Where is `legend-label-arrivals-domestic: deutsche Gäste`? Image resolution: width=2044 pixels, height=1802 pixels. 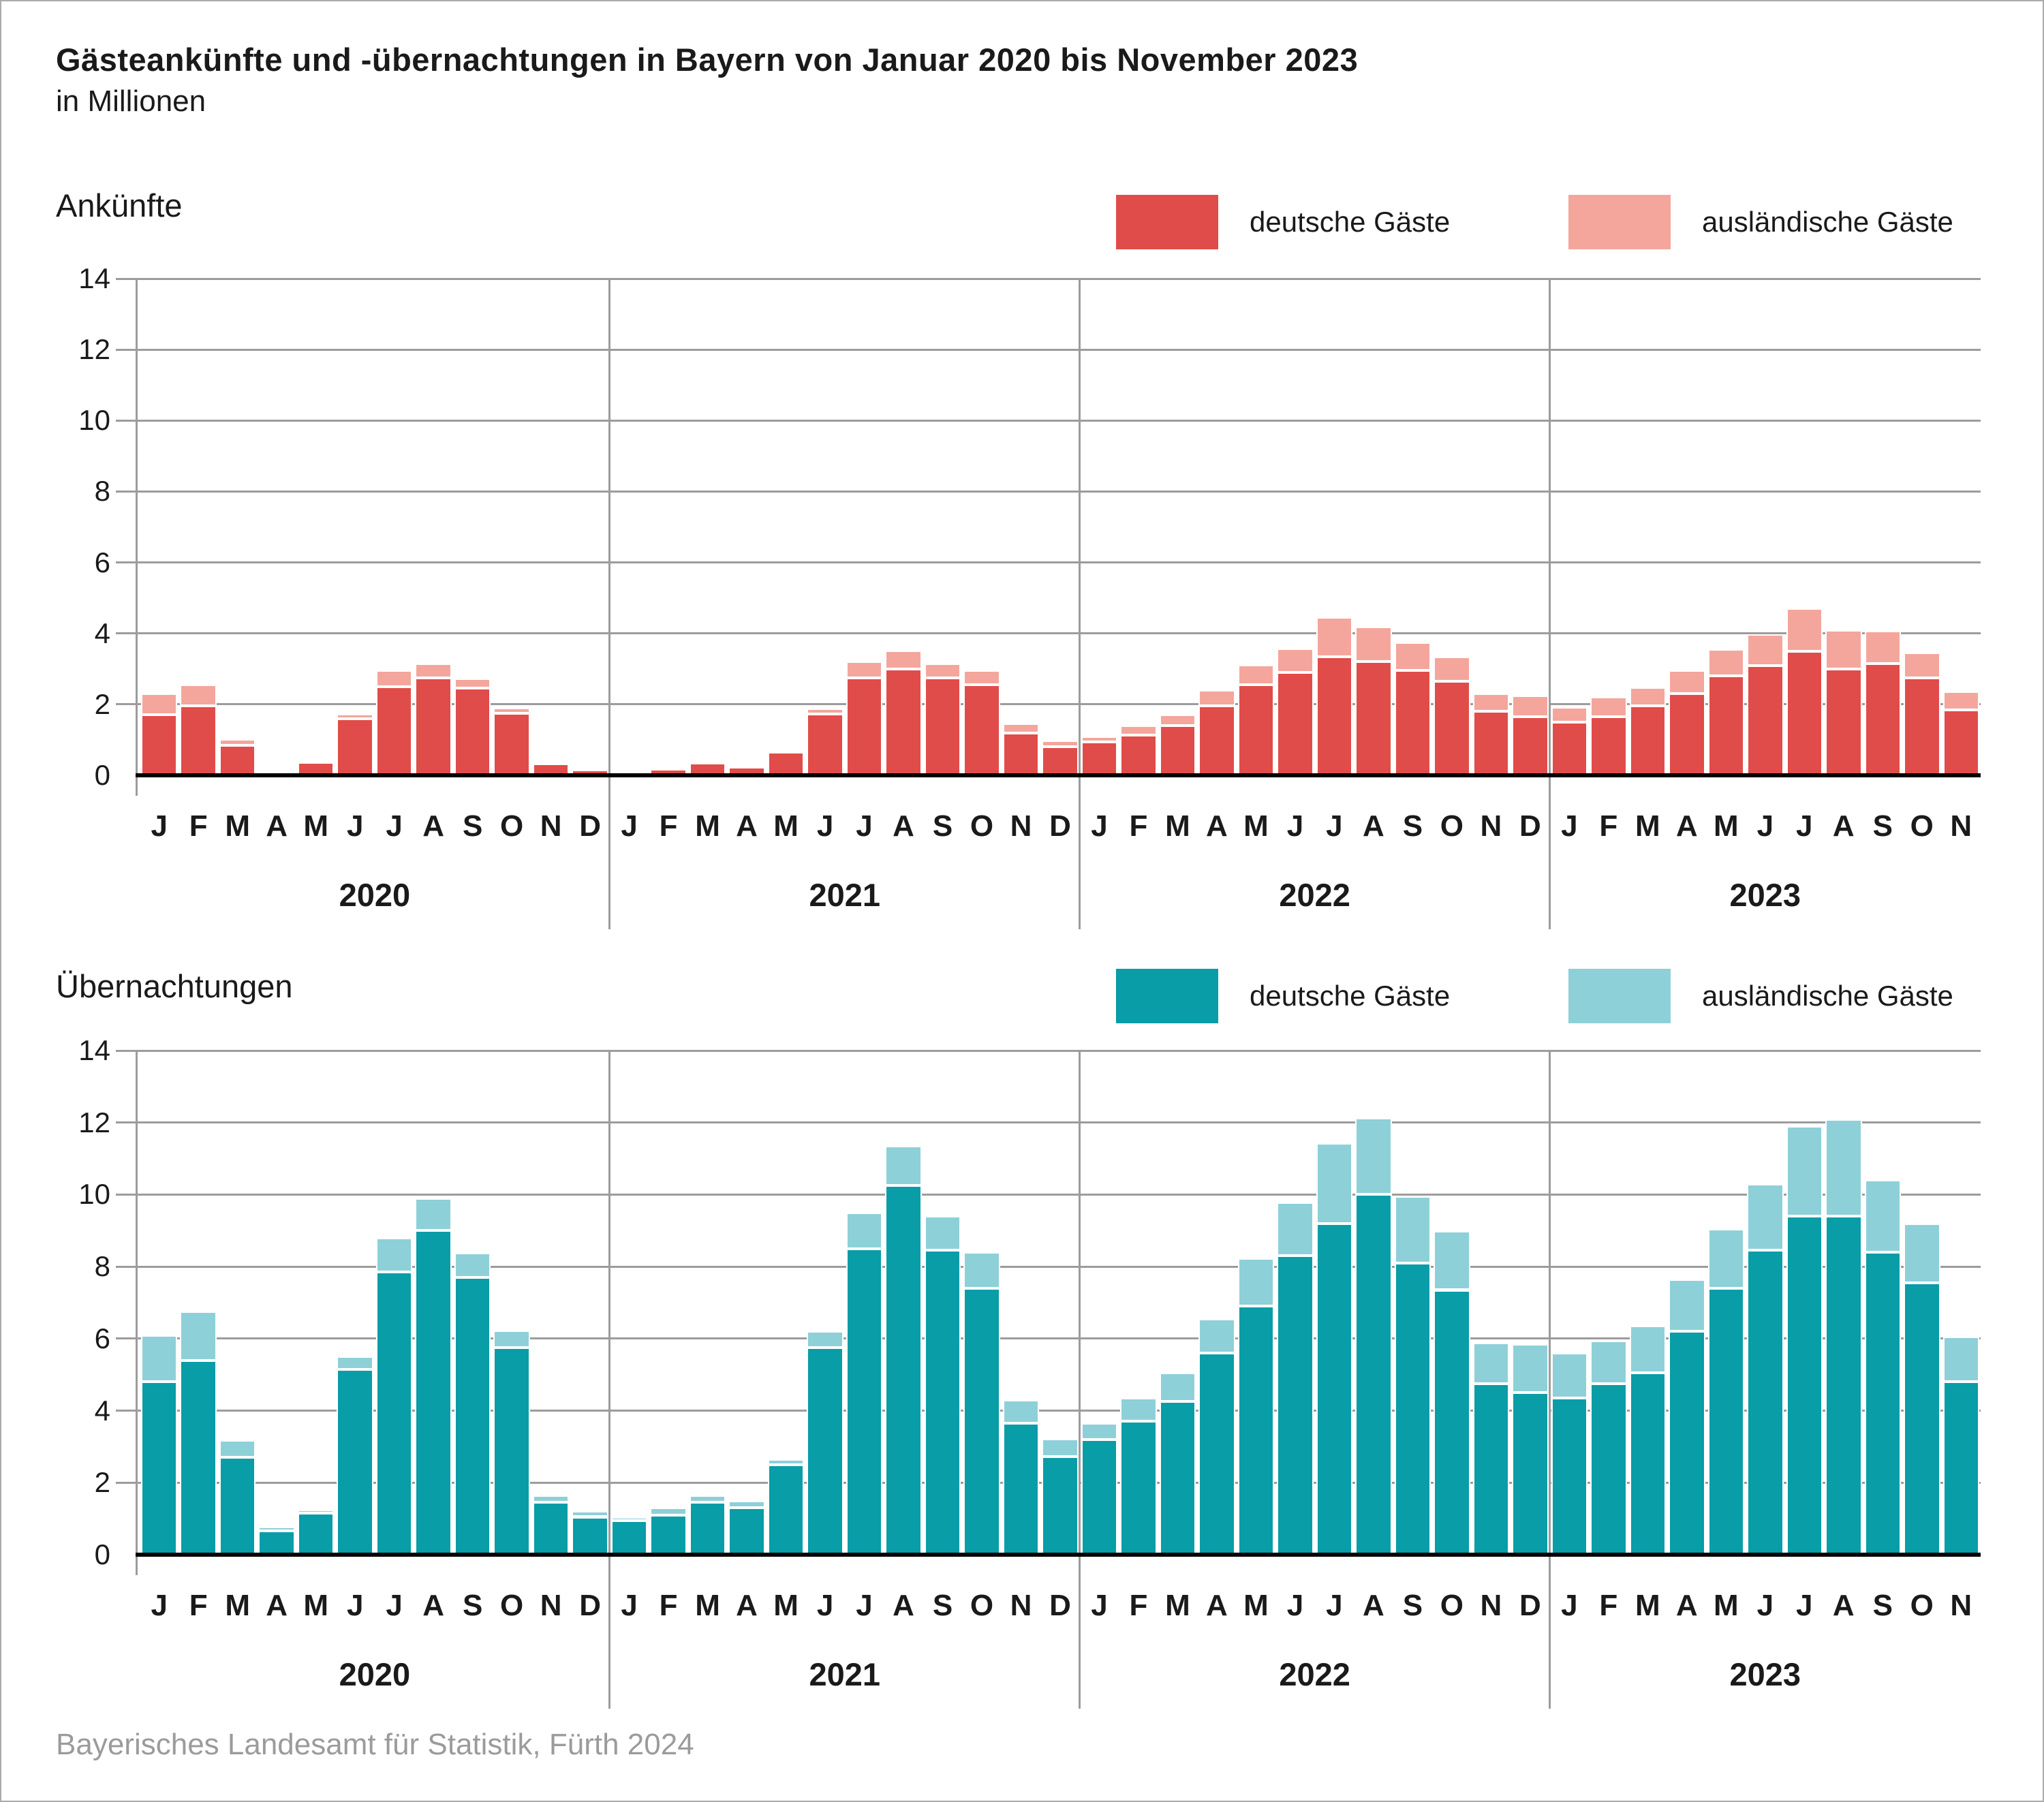
legend-label-arrivals-domestic: deutsche Gäste is located at coordinates (1350, 222).